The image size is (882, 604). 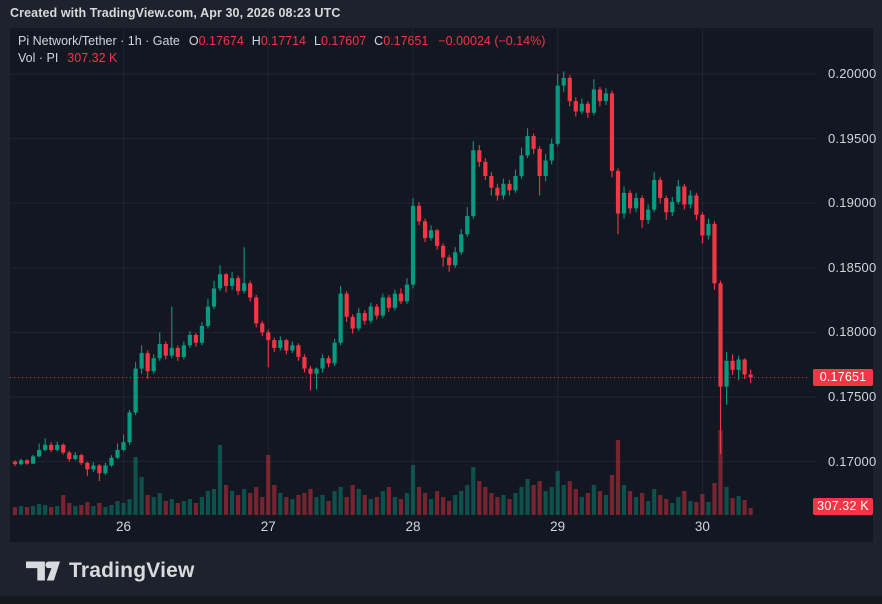 What do you see at coordinates (852, 332) in the screenshot?
I see `price-axis-label: 0.18000` at bounding box center [852, 332].